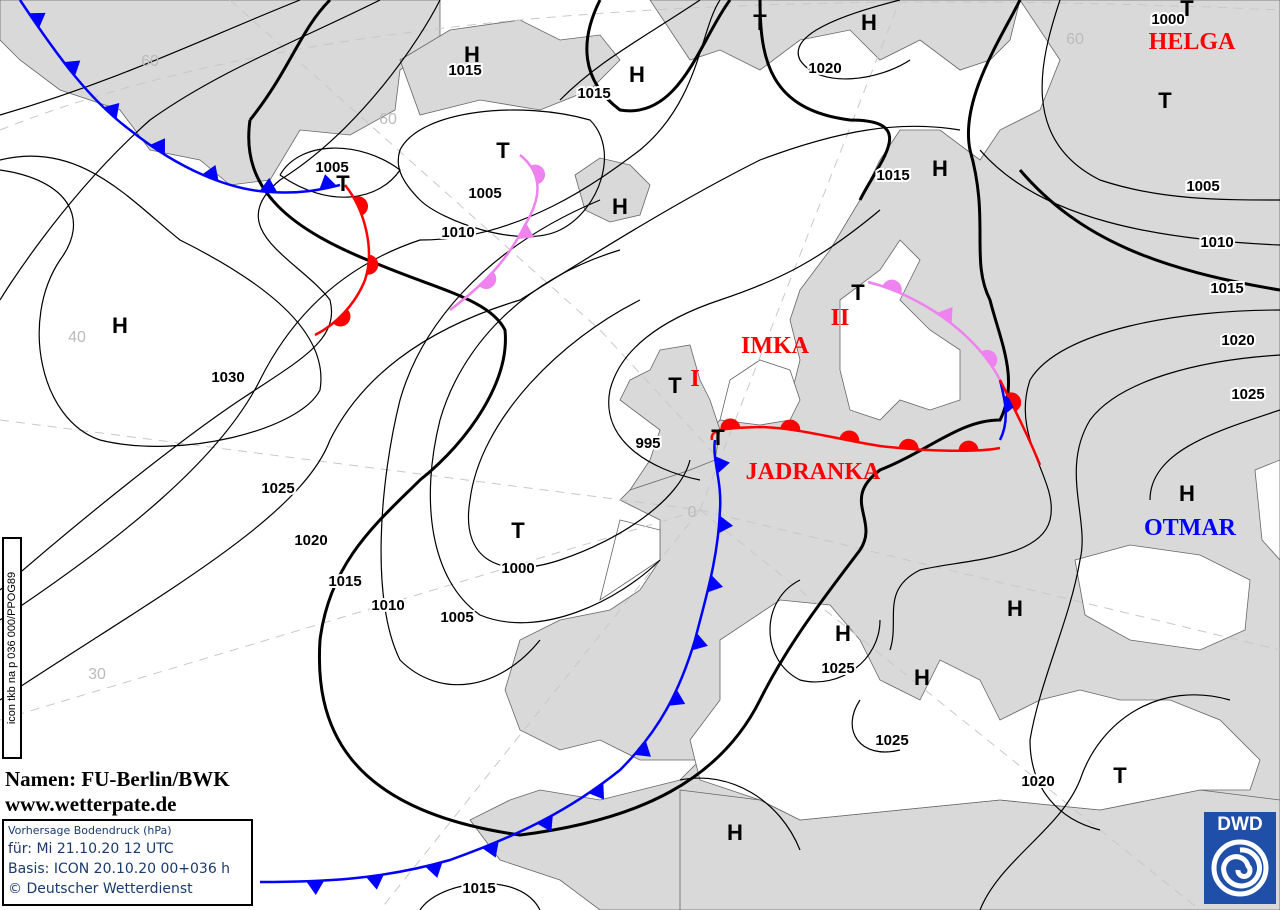 This screenshot has width=1280, height=910. I want to click on name-imka-1: I, so click(694, 379).